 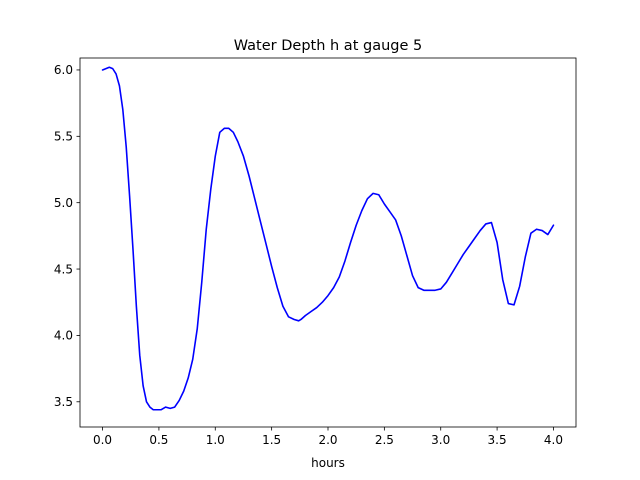 What do you see at coordinates (158, 440) in the screenshot?
I see `x-tick-label: 0.5` at bounding box center [158, 440].